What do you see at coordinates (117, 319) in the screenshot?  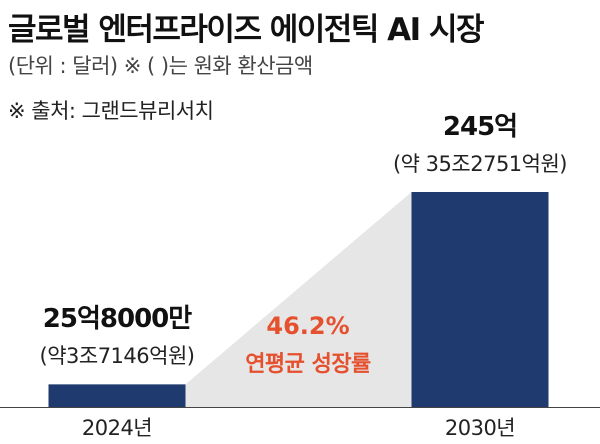 I see `bar-value-label-1: 25억8000만` at bounding box center [117, 319].